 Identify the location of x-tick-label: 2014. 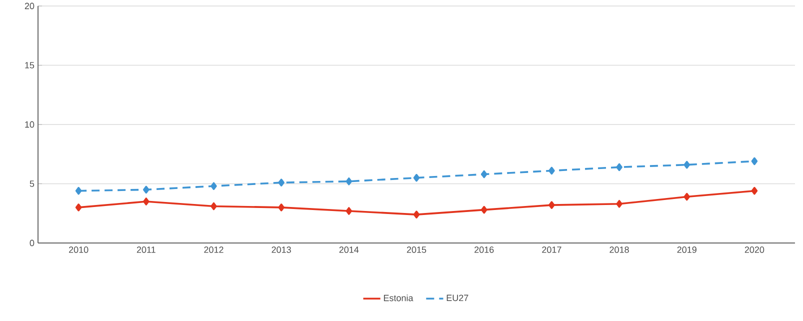
(349, 249).